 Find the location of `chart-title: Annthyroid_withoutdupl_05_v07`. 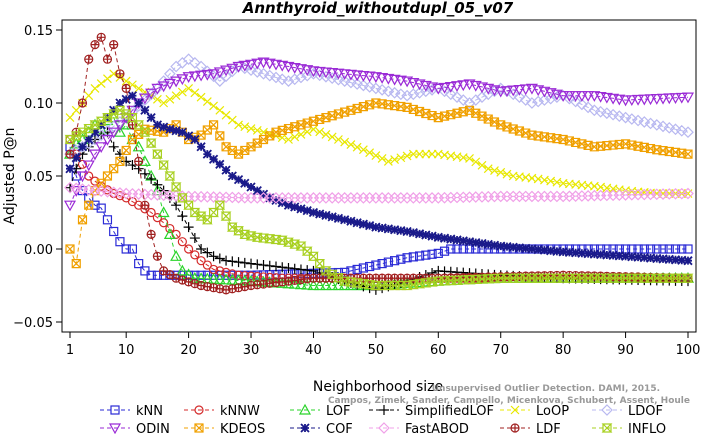

chart-title: Annthyroid_withoutdupl_05_v07 is located at coordinates (378, 8).